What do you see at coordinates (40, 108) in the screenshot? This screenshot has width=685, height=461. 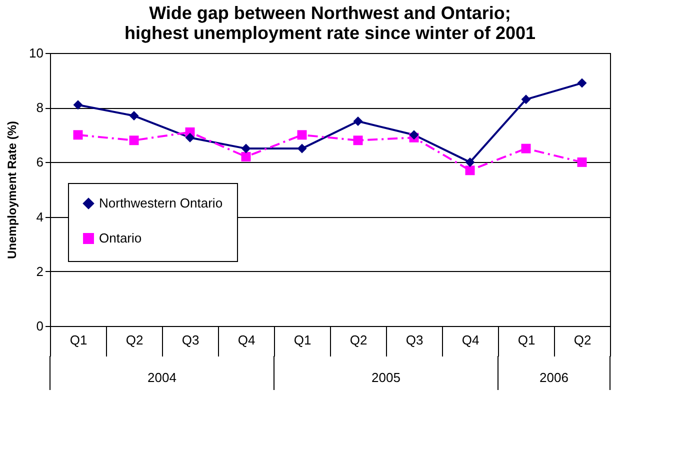 I see `y-tick-label: 8` at bounding box center [40, 108].